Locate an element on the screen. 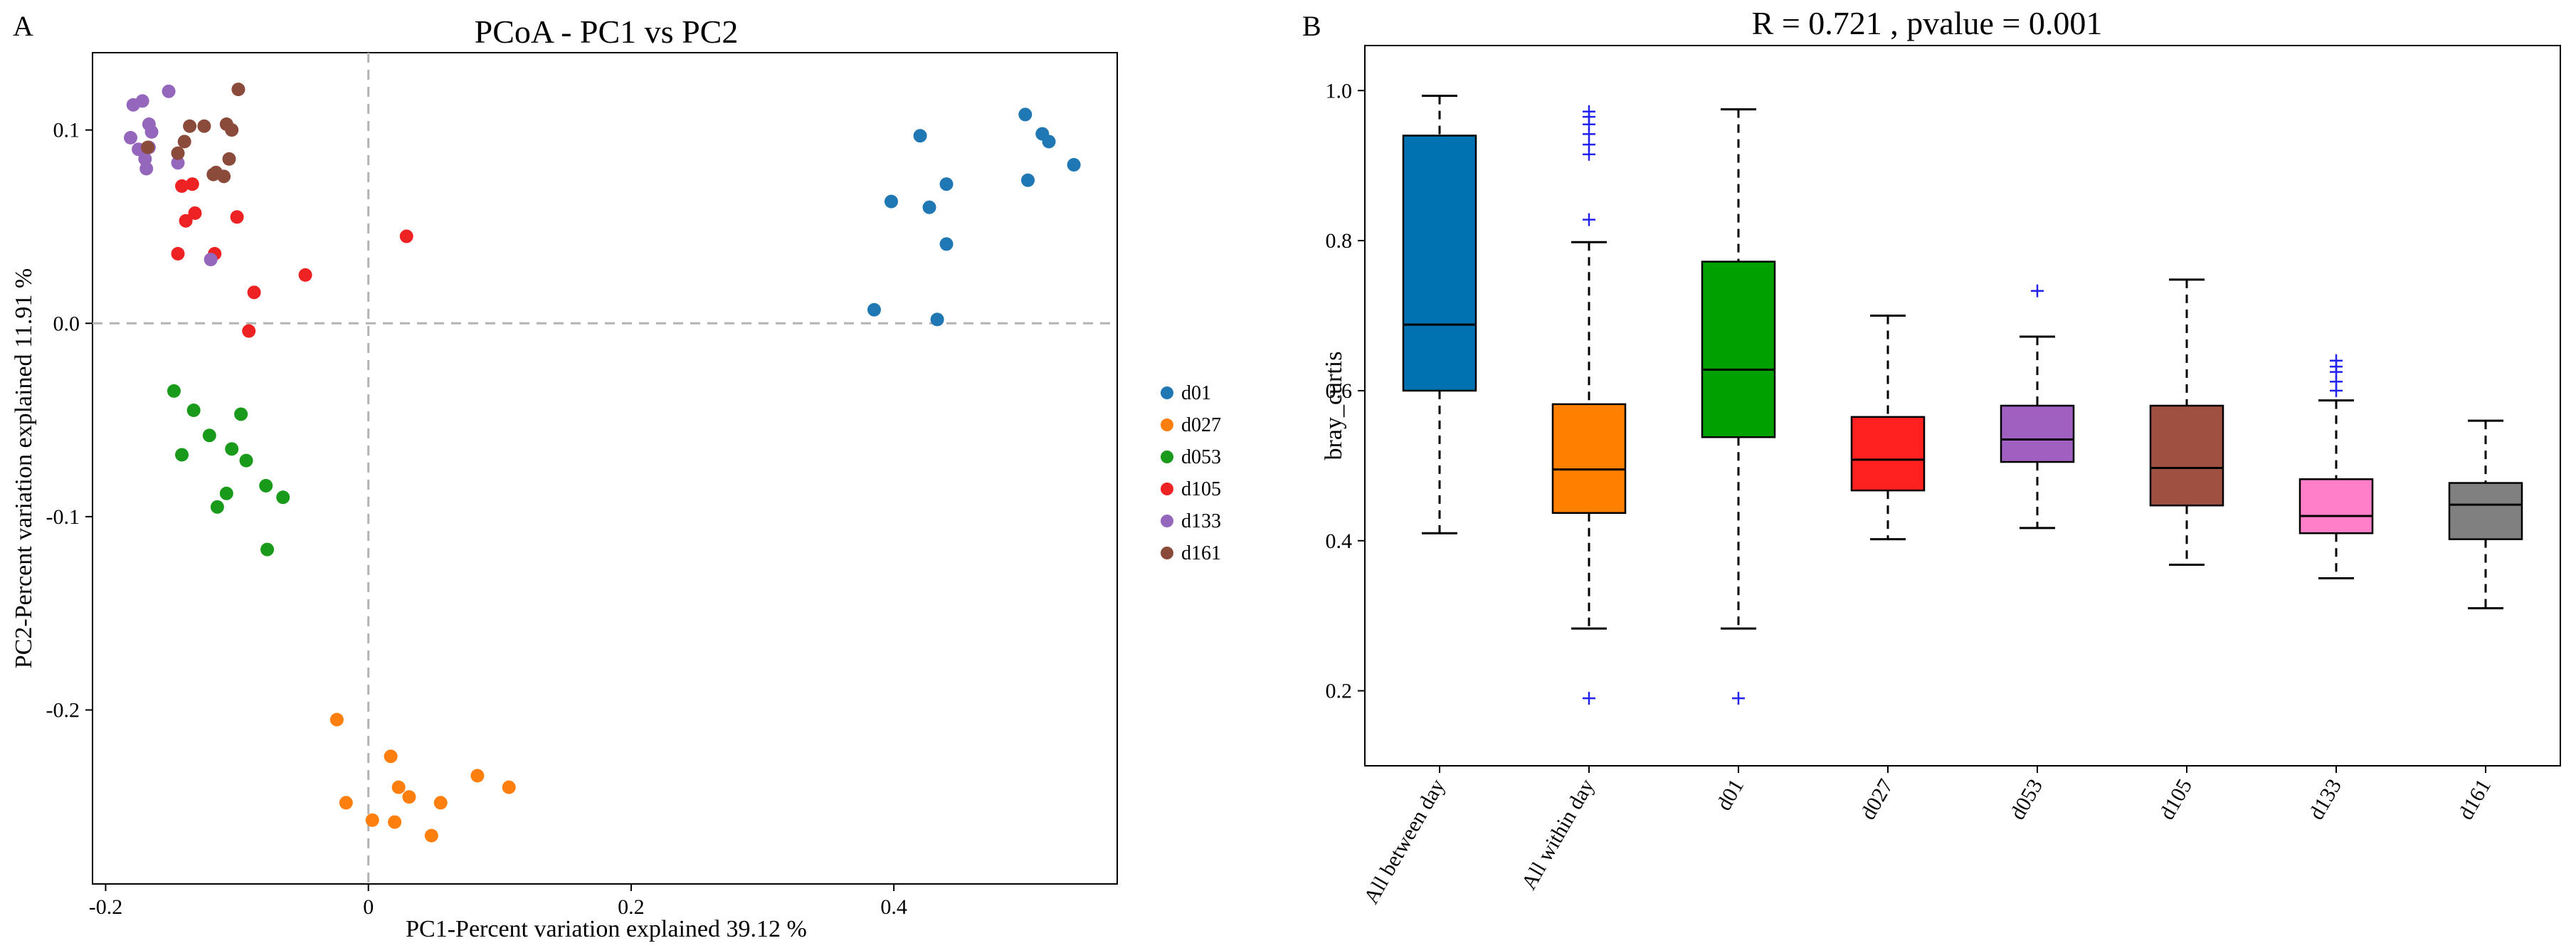 The width and height of the screenshot is (2576, 948). pcoa-x-tick-label: 0 is located at coordinates (369, 907).